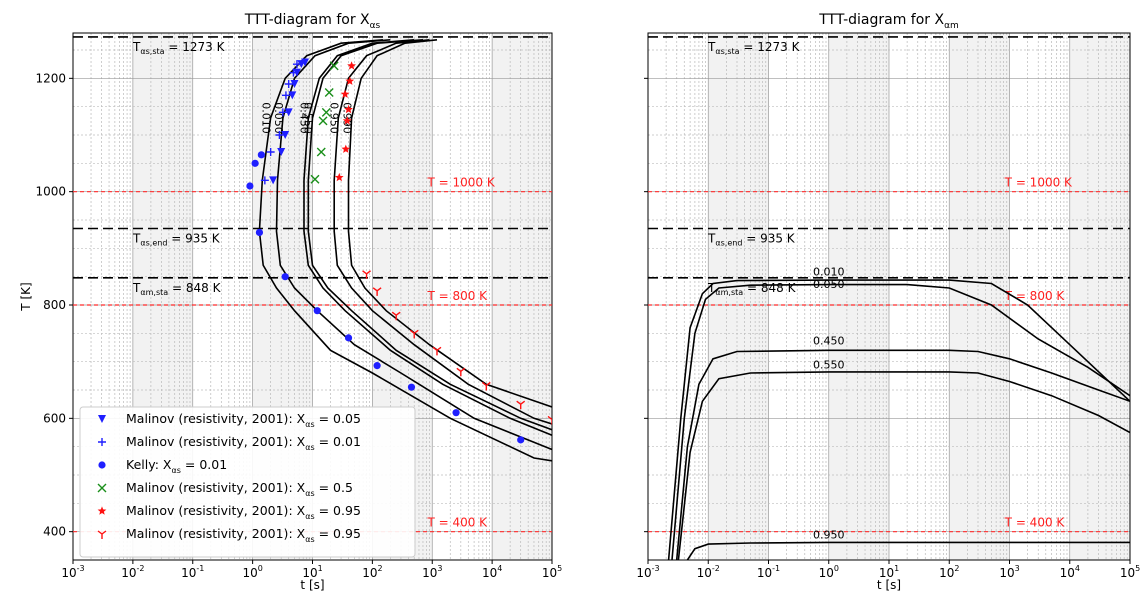  Describe the element at coordinates (154, 292) in the screenshot. I see `reference-label-sub: αm,sta` at that location.